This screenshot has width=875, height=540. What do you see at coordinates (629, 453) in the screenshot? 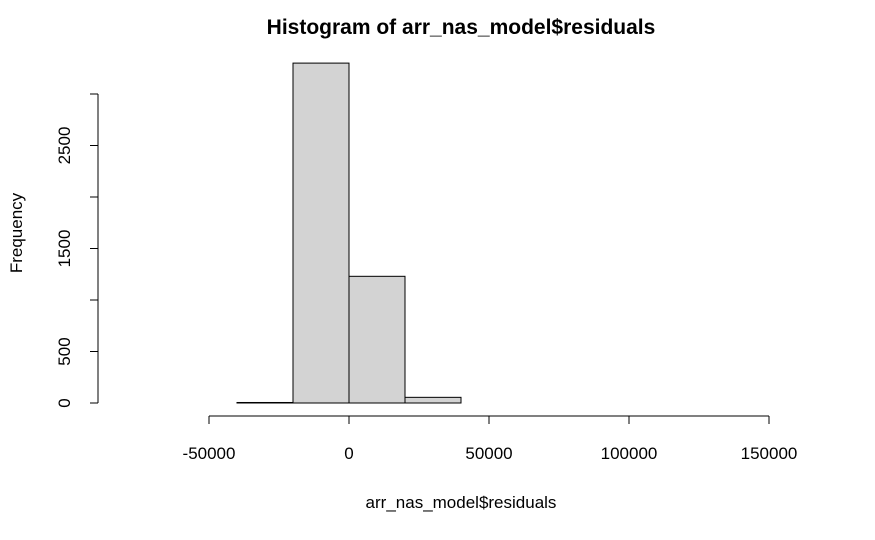
I see `x-tick-label: 100000` at bounding box center [629, 453].